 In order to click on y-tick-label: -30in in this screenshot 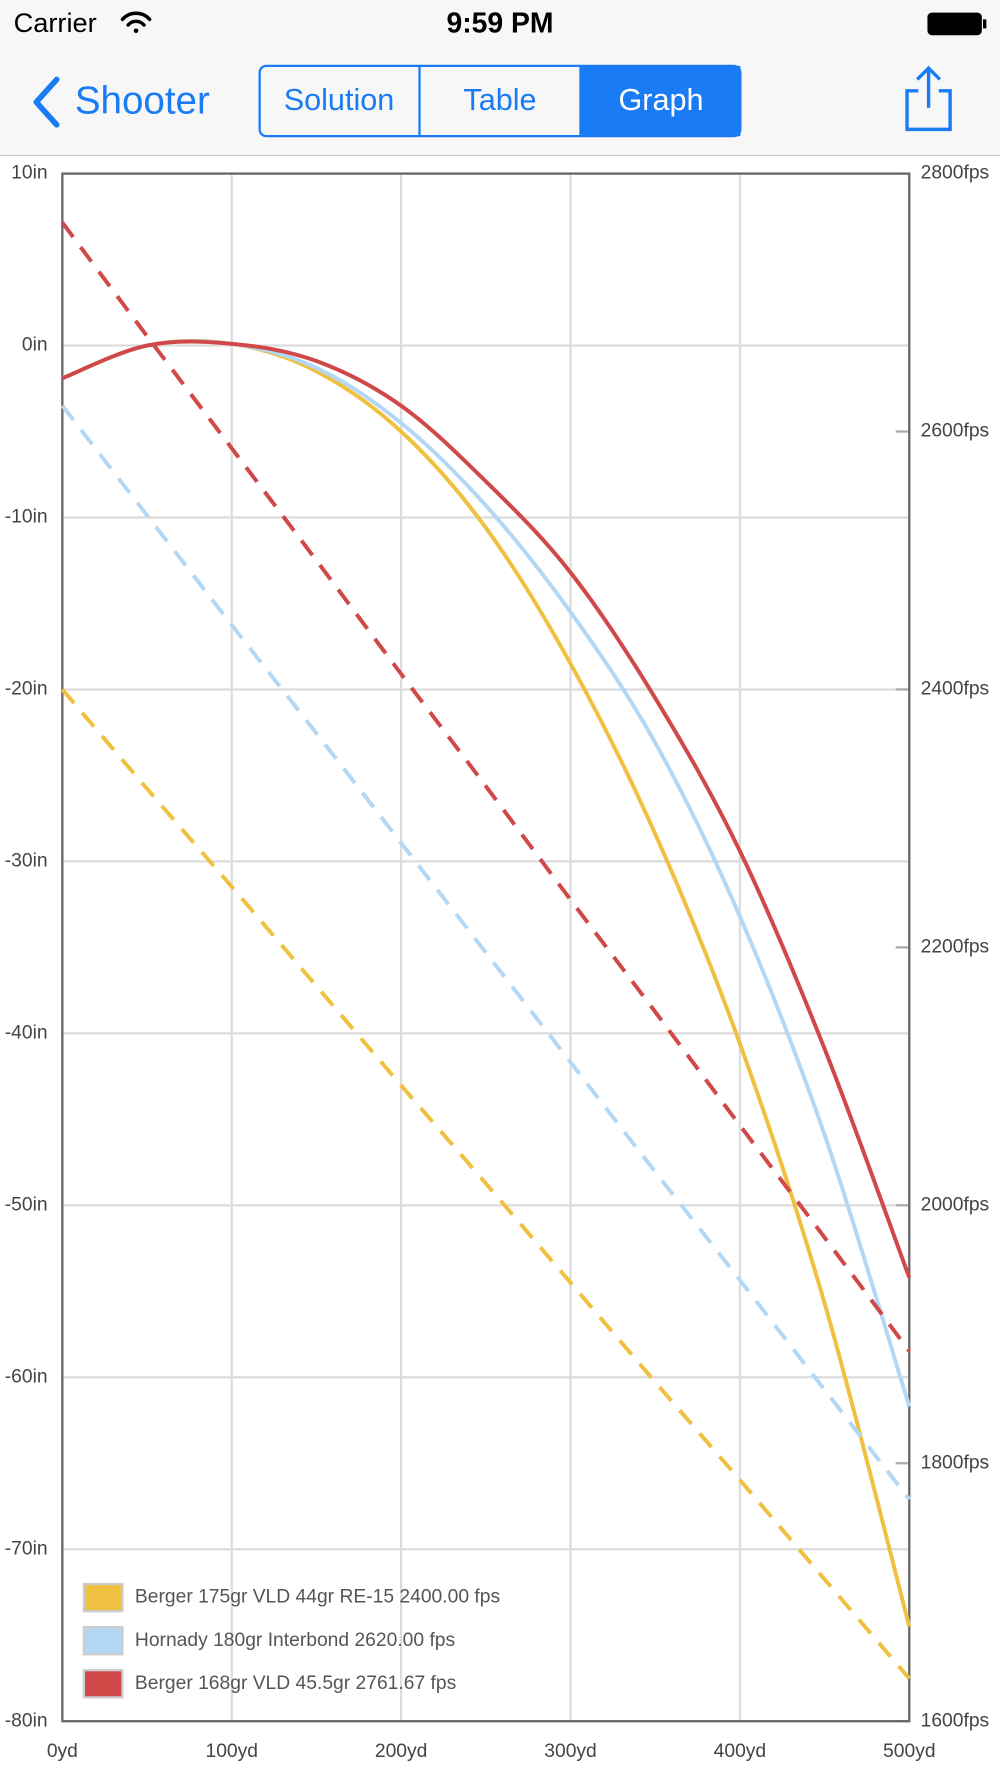, I will do `click(26, 861)`.